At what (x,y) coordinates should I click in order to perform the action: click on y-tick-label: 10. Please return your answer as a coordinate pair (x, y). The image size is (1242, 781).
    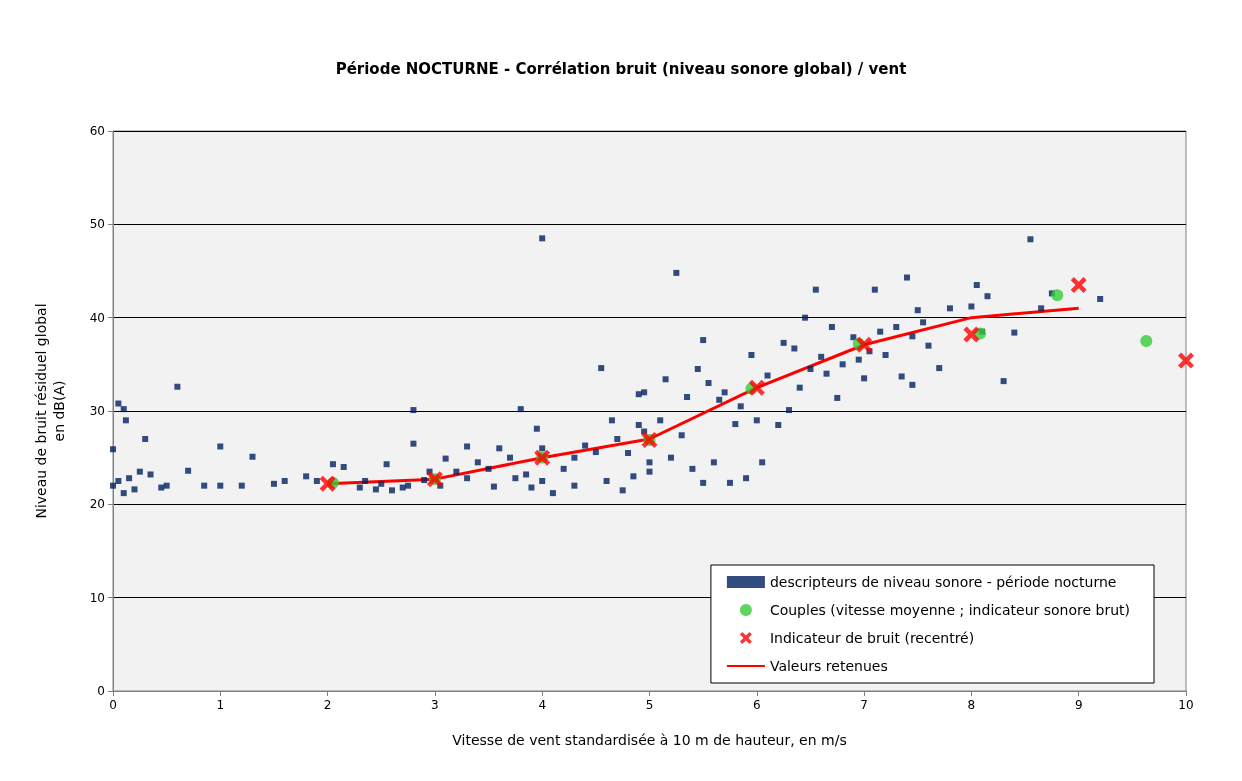
    Looking at the image, I should click on (97, 597).